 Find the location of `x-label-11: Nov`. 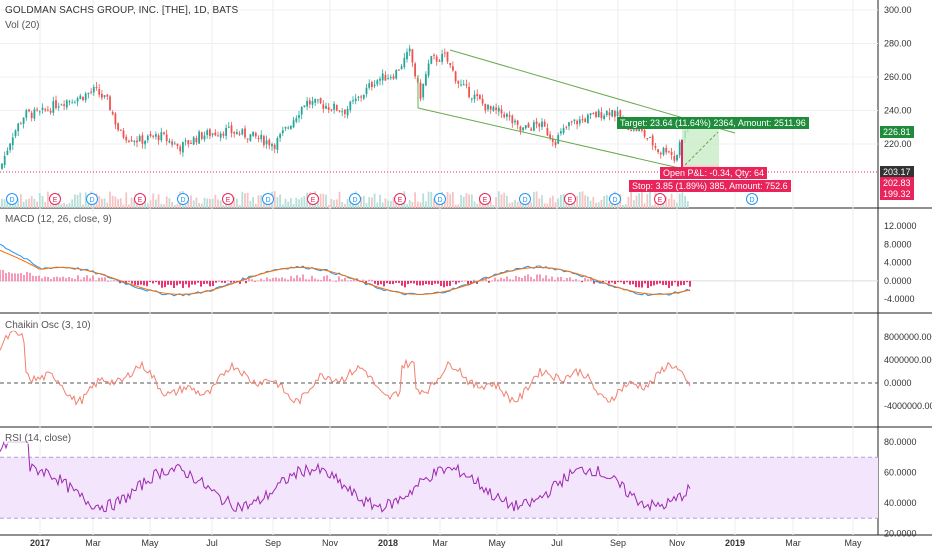

x-label-11: Nov is located at coordinates (677, 543).